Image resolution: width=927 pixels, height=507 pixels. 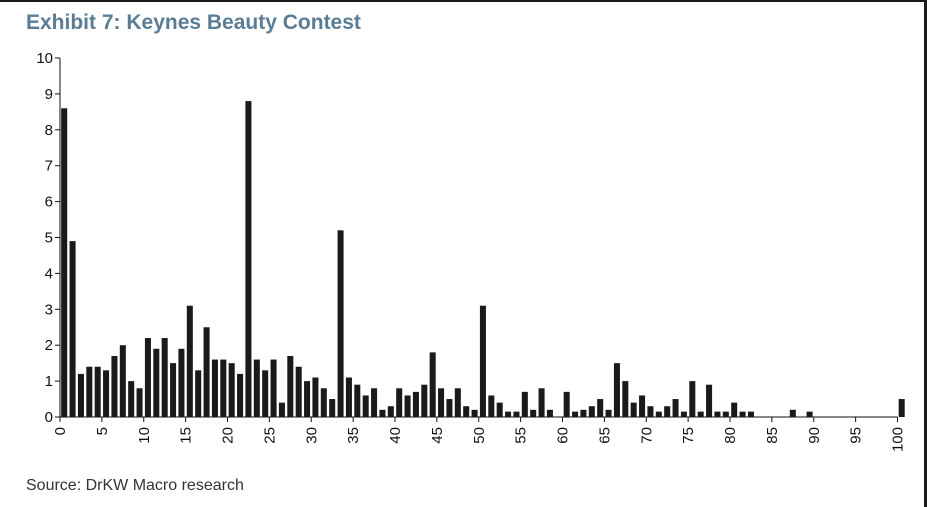 What do you see at coordinates (814, 435) in the screenshot?
I see `x-tick-label: 90` at bounding box center [814, 435].